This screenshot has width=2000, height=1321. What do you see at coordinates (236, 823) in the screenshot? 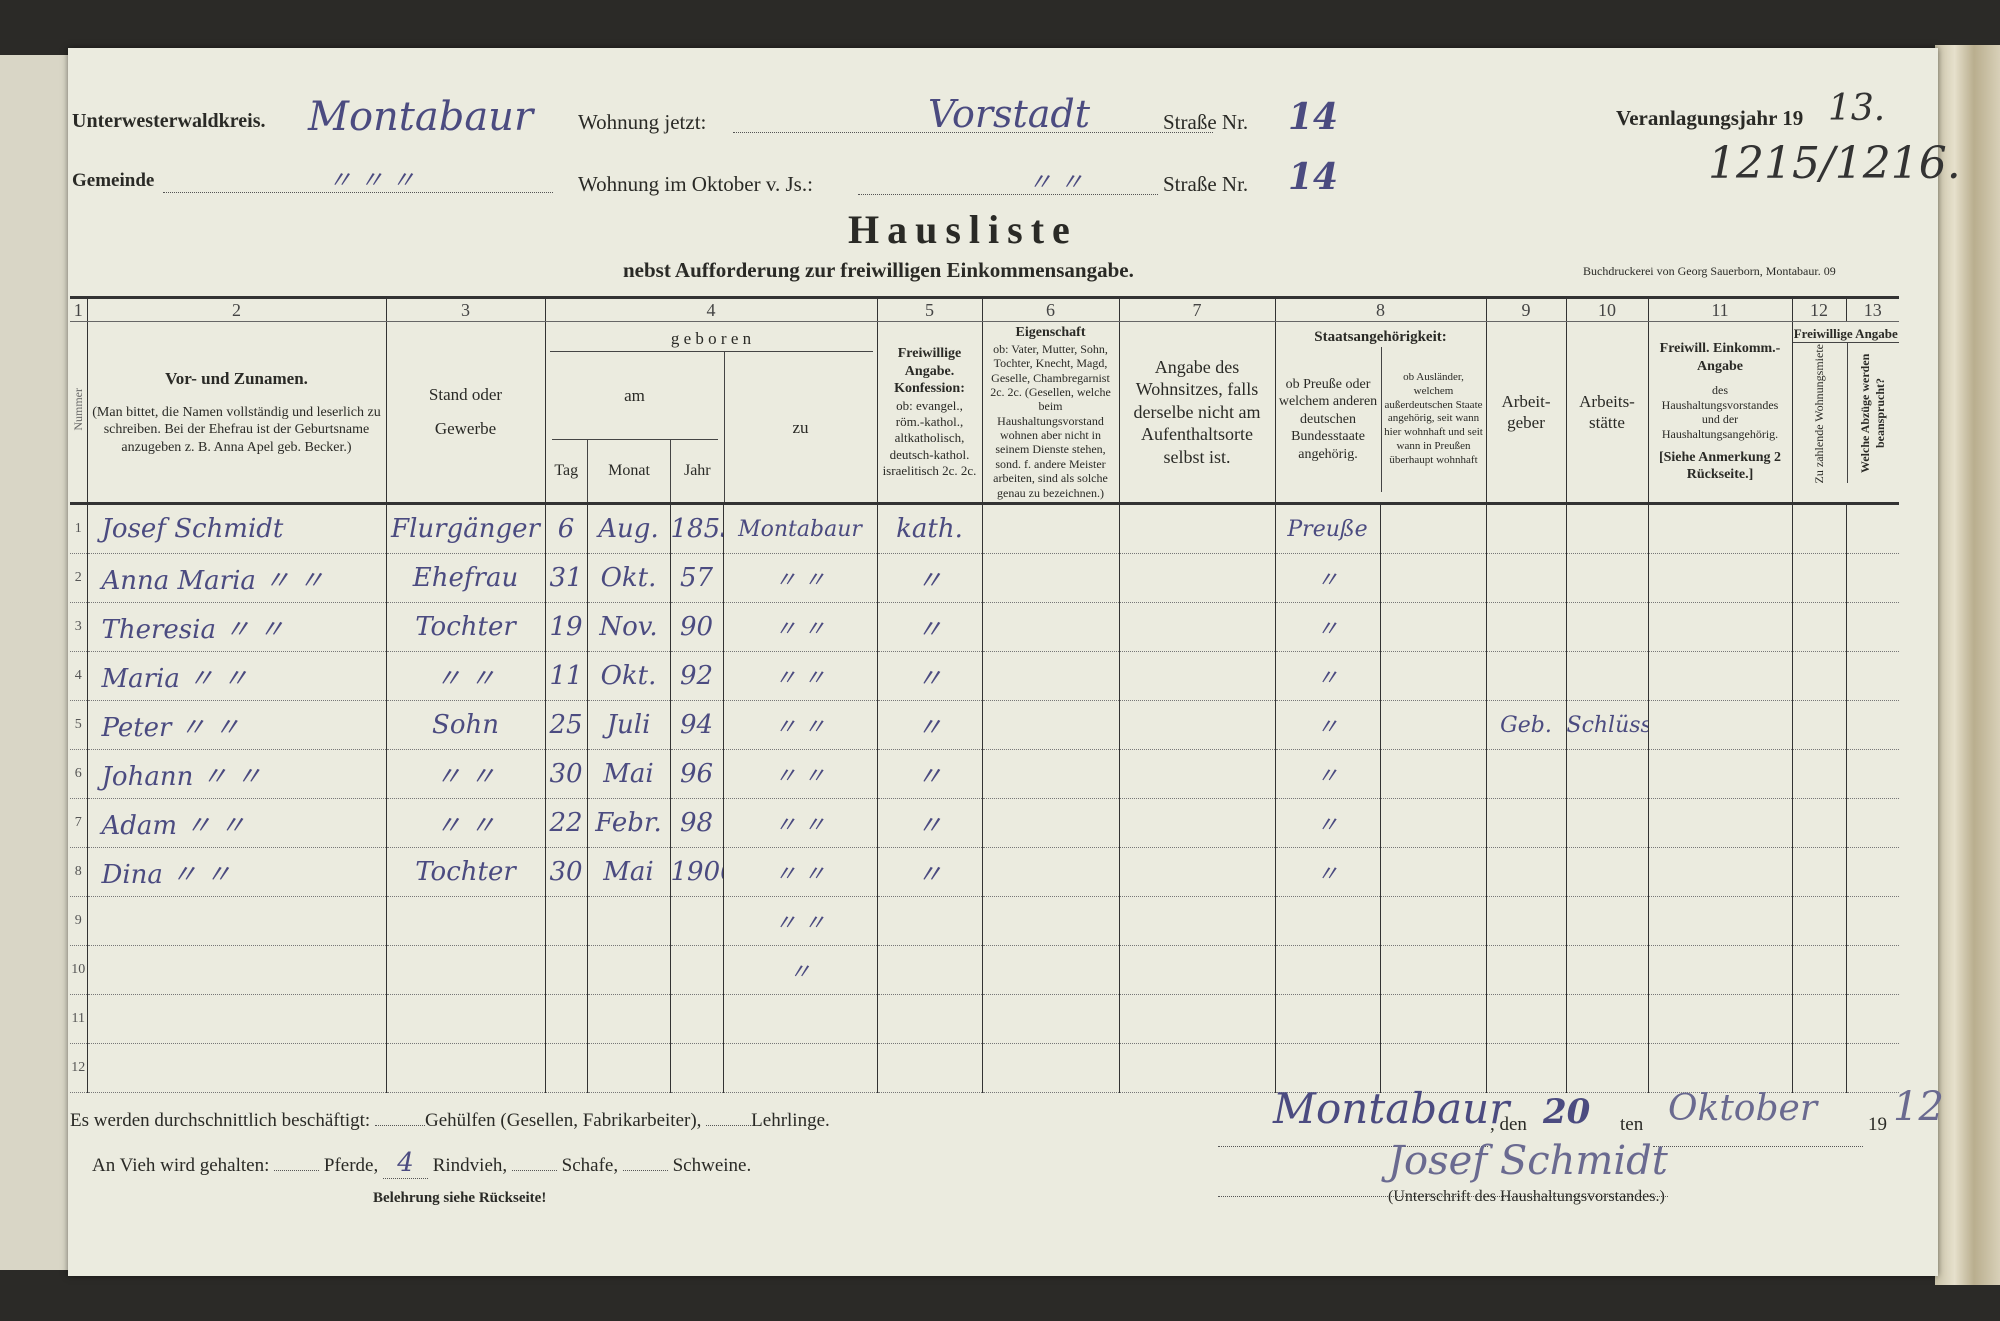
I see `cell-name: Adam 〃 〃` at bounding box center [236, 823].